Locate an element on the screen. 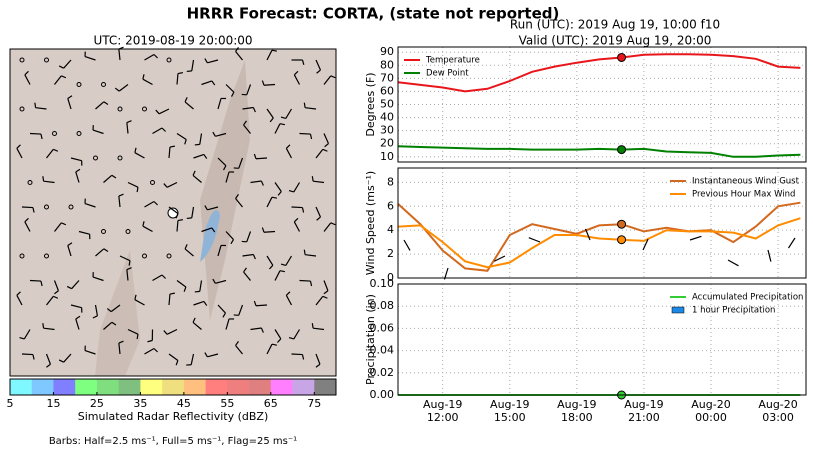 The width and height of the screenshot is (813, 460). run-time: Run (UTC): 2019 Aug 19, 10:00 f10 is located at coordinates (615, 25).